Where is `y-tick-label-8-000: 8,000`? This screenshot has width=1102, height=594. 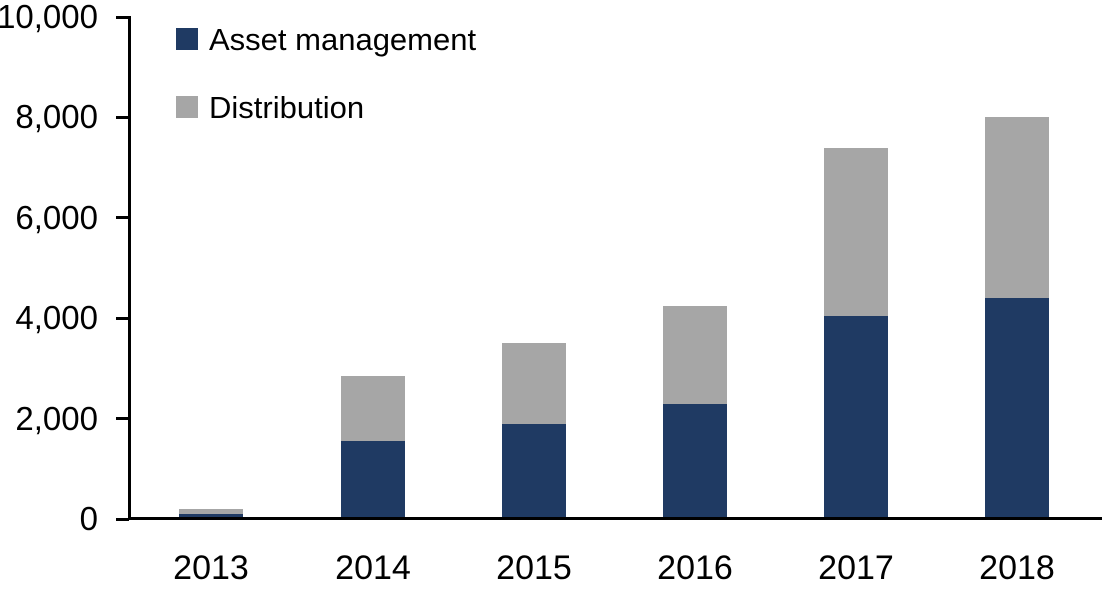
y-tick-label-8-000: 8,000 is located at coordinates (56, 117).